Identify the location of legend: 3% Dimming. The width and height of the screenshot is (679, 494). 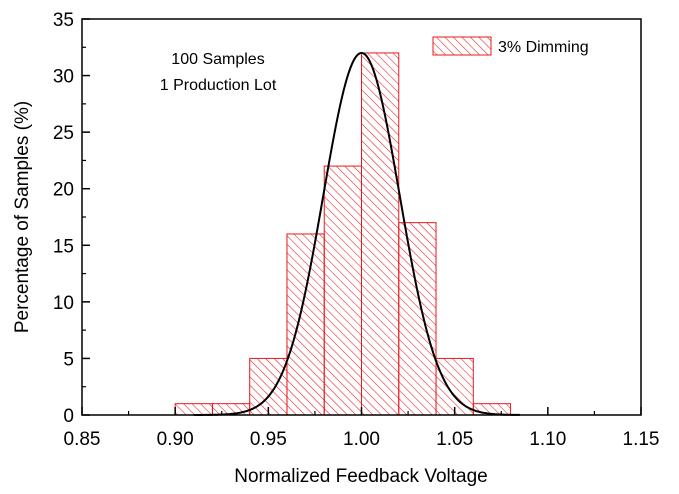
(510, 46).